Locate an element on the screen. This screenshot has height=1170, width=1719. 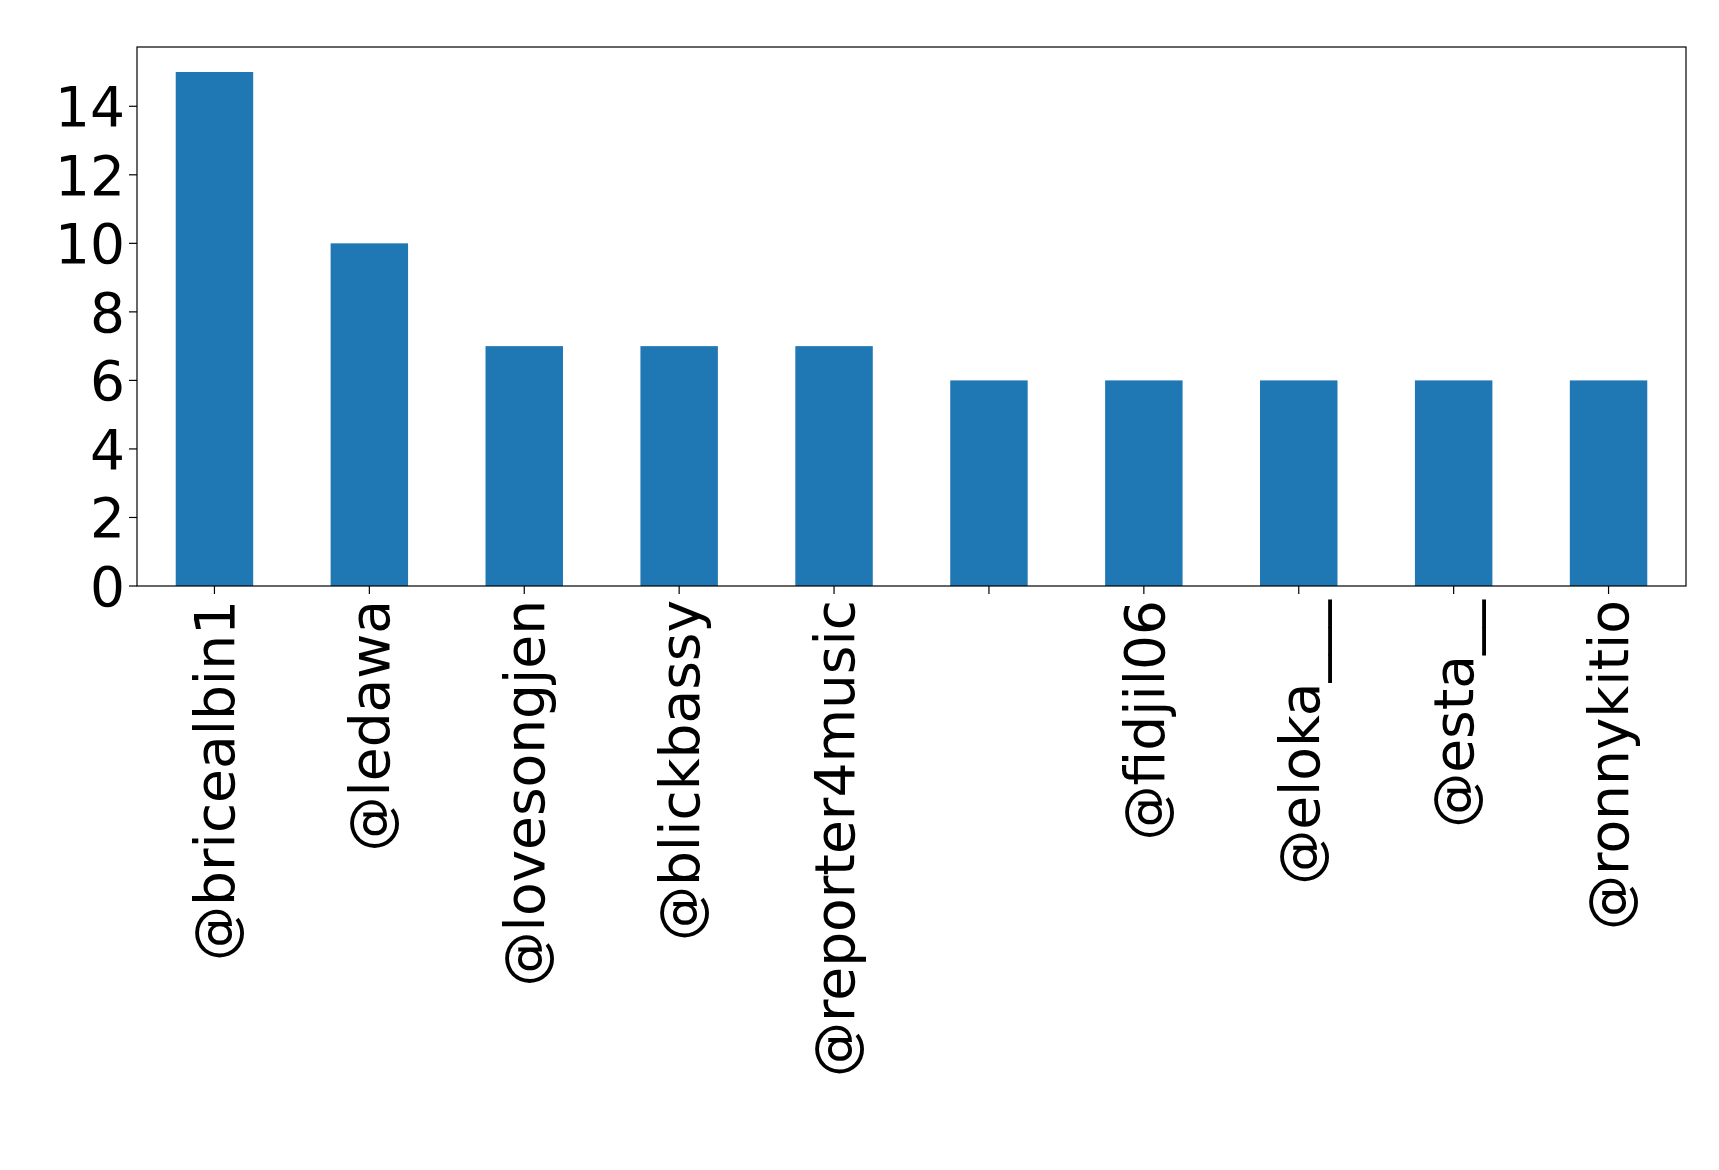
y-tick-label: 0 is located at coordinates (107, 586).